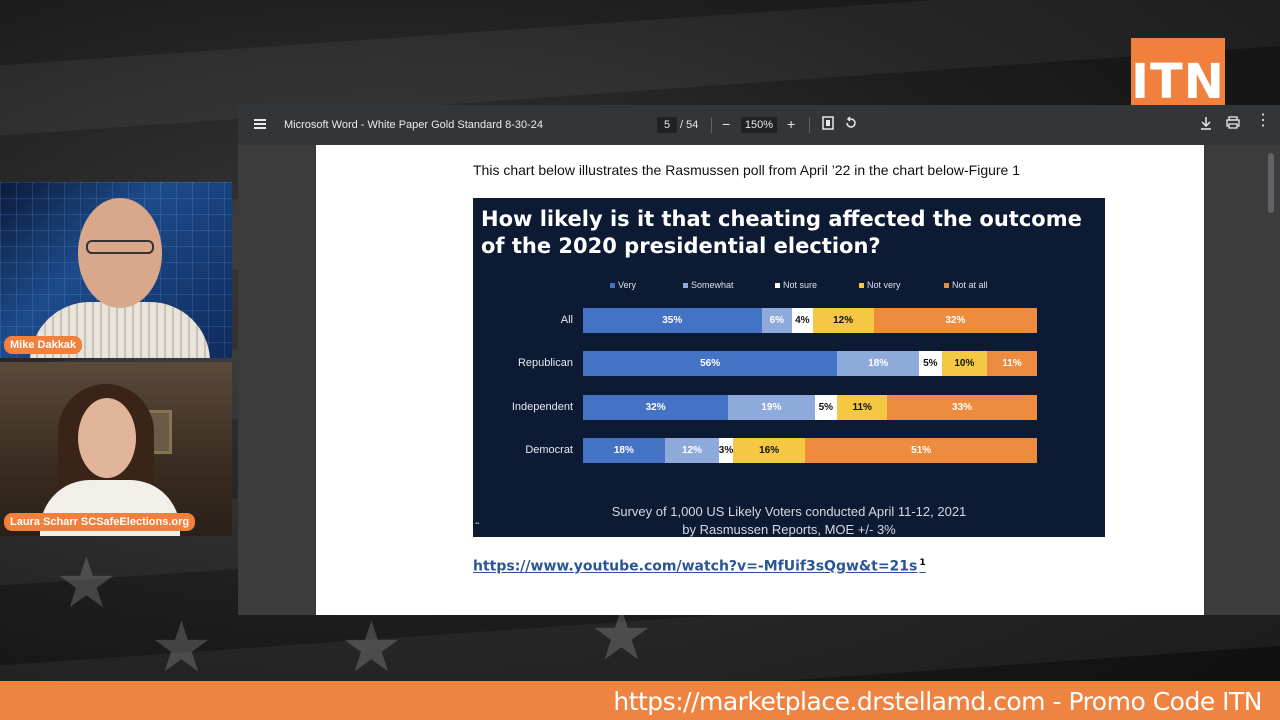  I want to click on legend-label: Not at all, so click(970, 285).